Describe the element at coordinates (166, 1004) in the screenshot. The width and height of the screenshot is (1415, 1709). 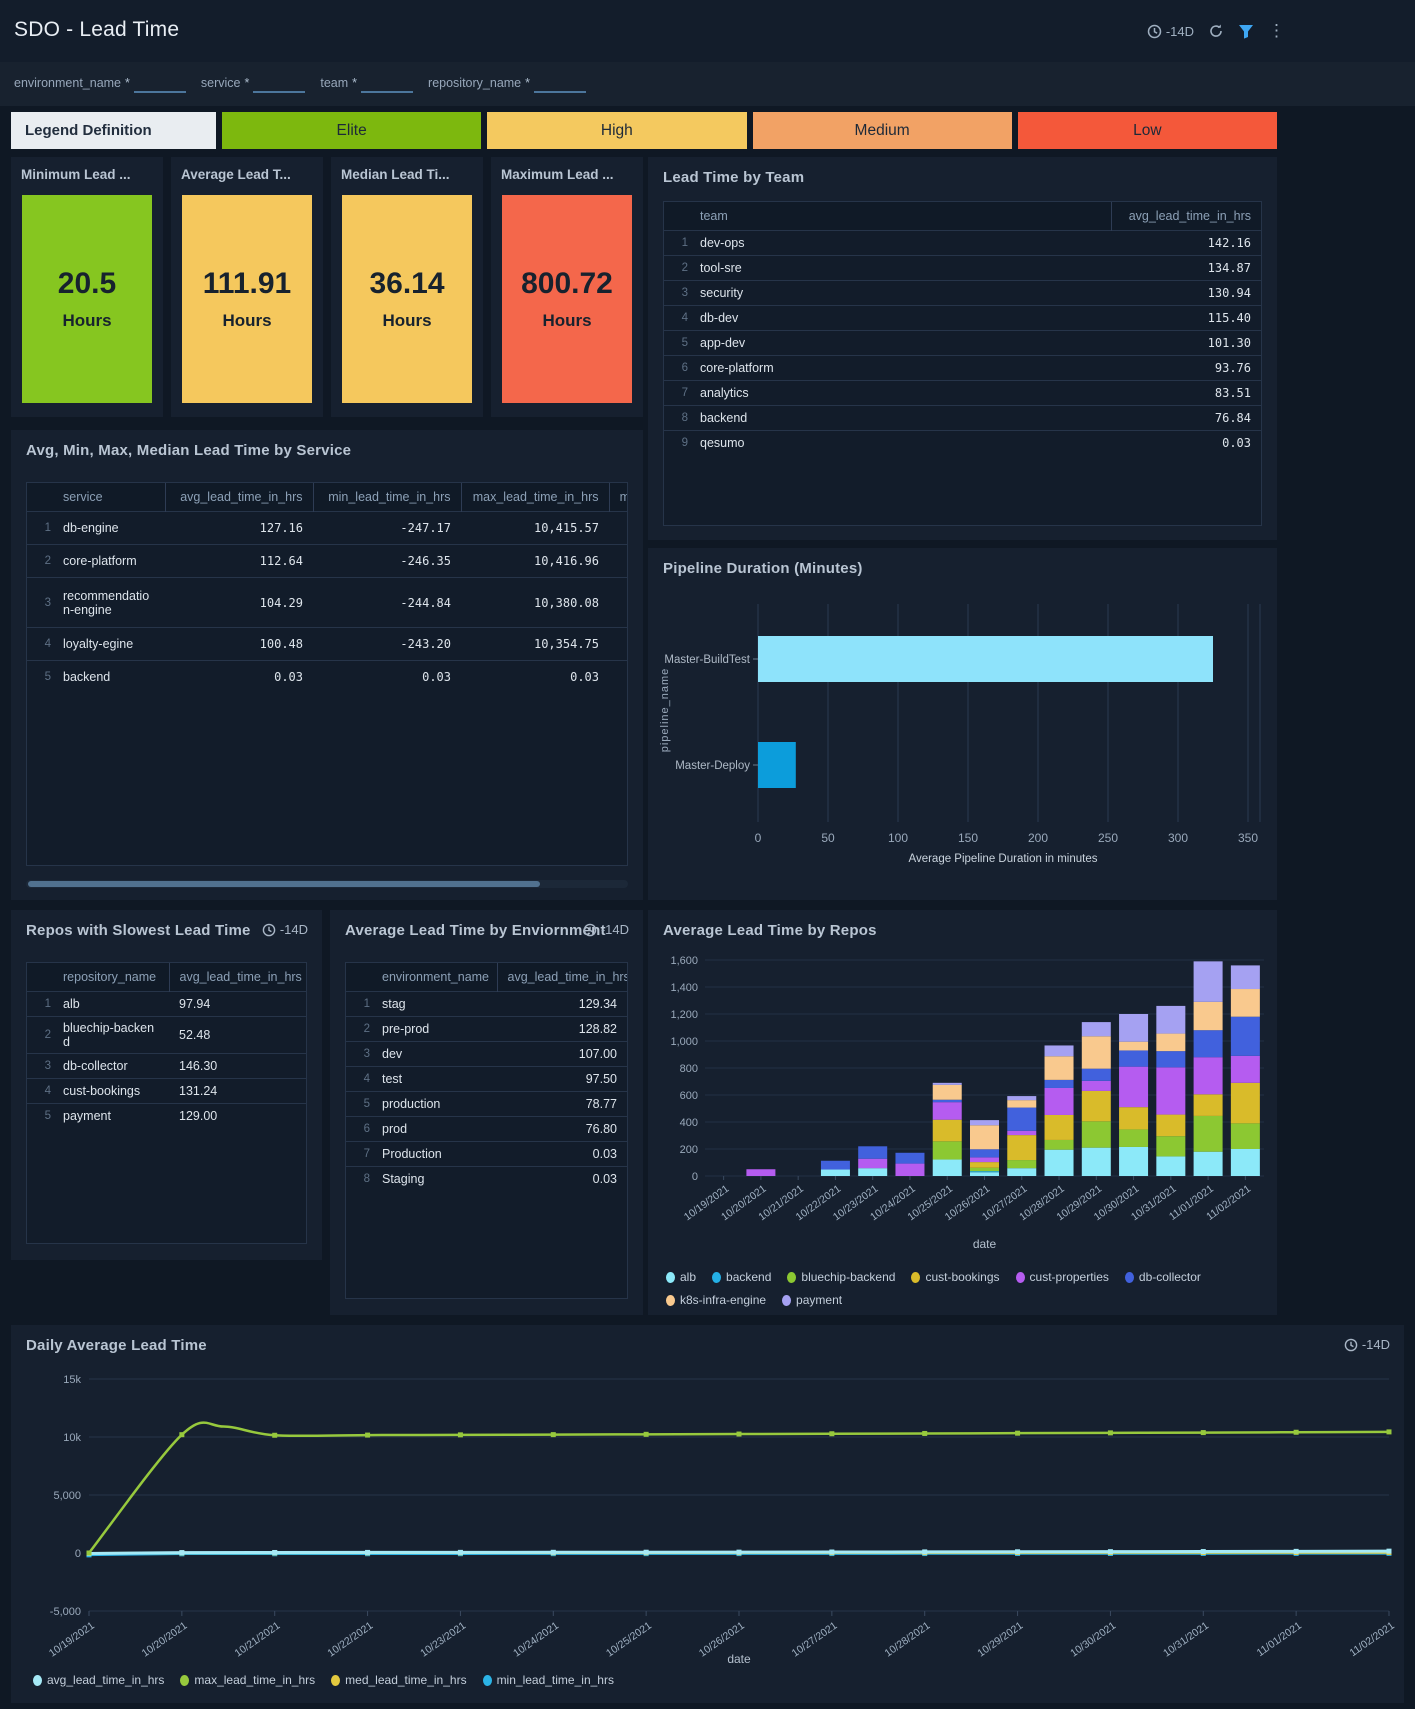
I see `table-row: 1 alb 97.94` at that location.